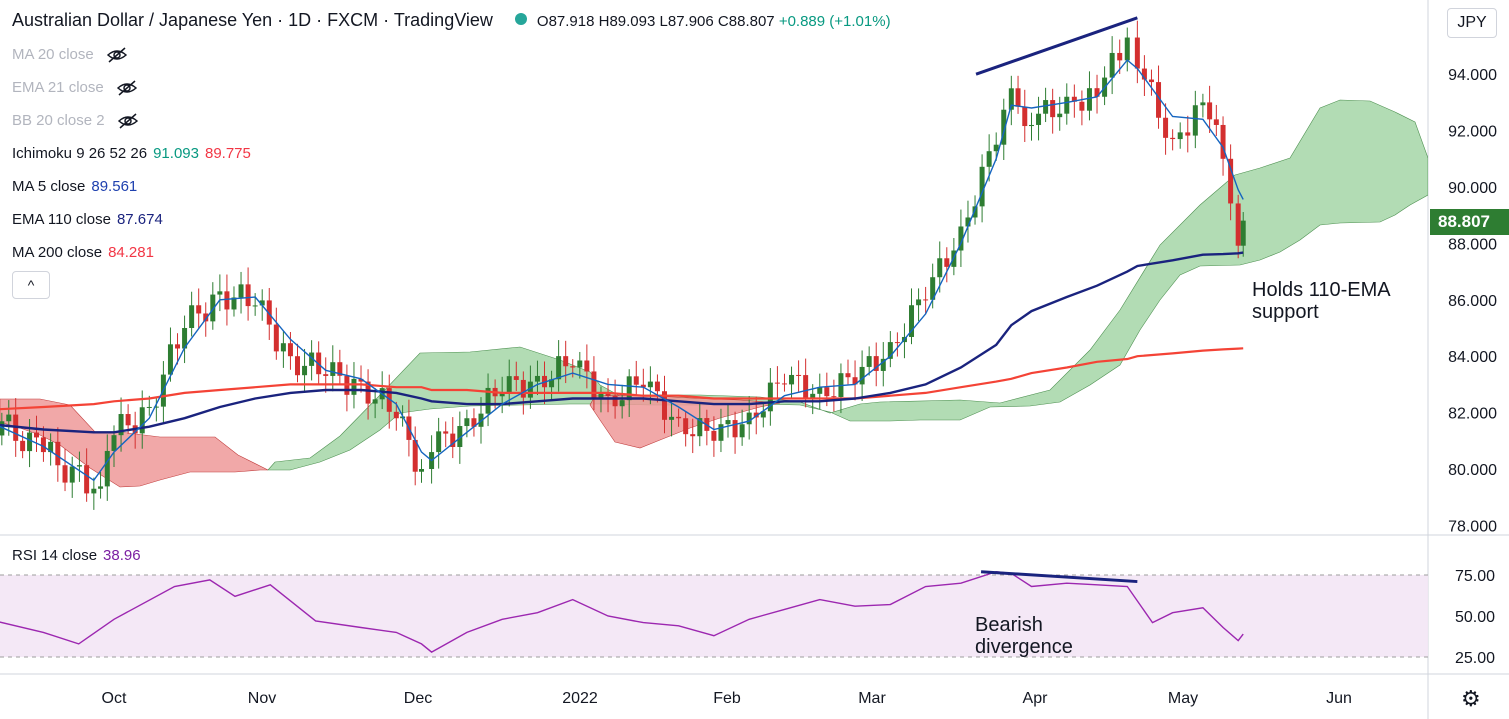 Image resolution: width=1509 pixels, height=719 pixels. Describe the element at coordinates (1475, 658) in the screenshot. I see `rsi-tick-label: 25.00` at that location.